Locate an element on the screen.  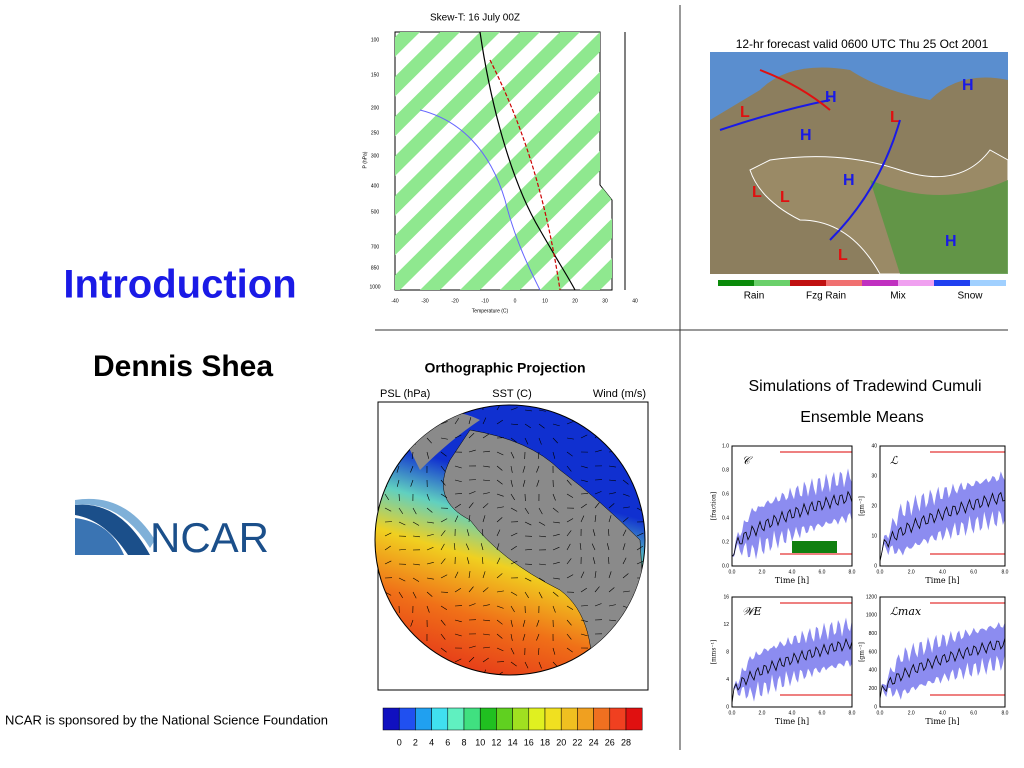
y-tick-label: 16 is located at coordinates (726, 597).